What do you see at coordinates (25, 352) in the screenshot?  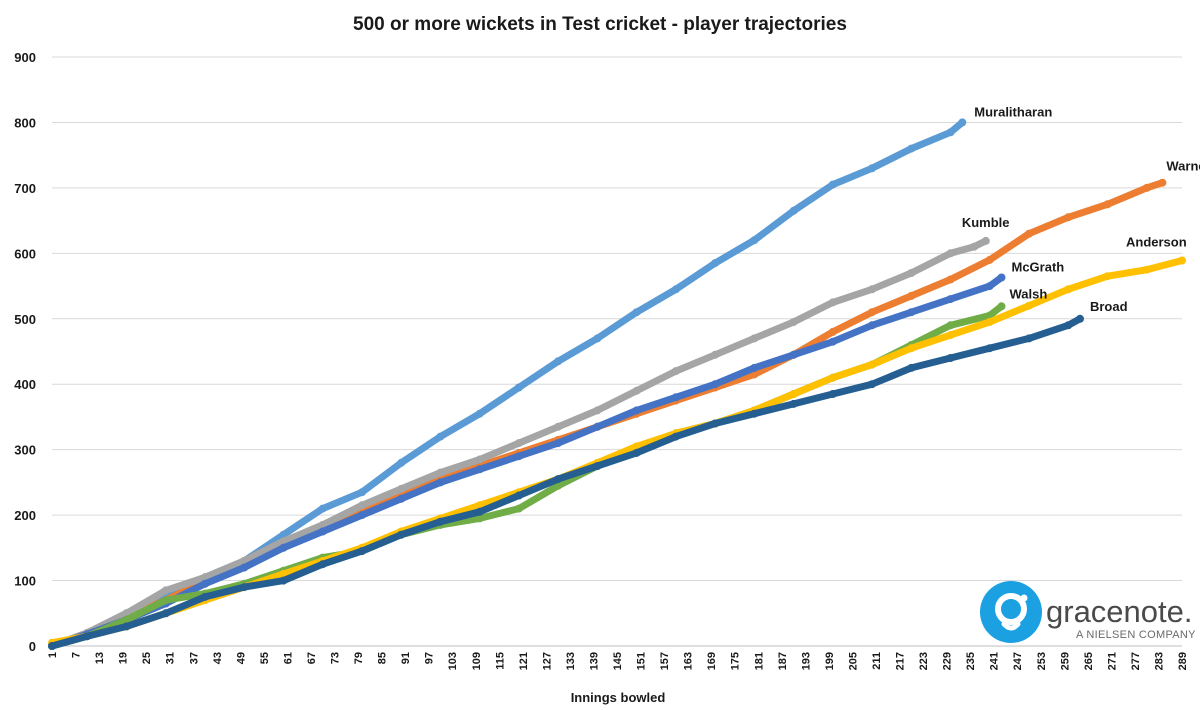 I see `y-axis-ticks: 0 100 200 300 400 500 600 700 800 900` at bounding box center [25, 352].